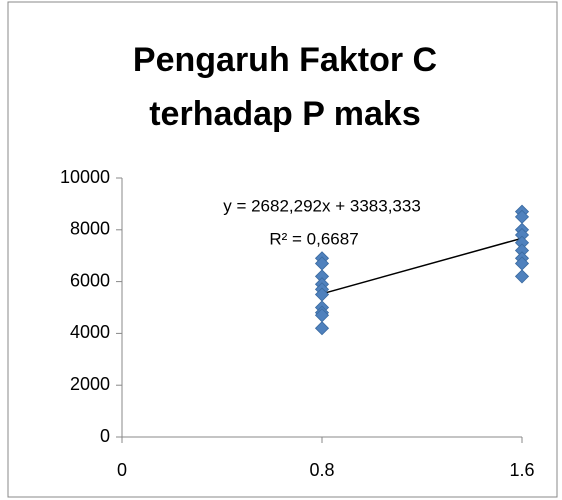 The image size is (562, 500). I want to click on x-tick-label: 0.8, so click(321, 470).